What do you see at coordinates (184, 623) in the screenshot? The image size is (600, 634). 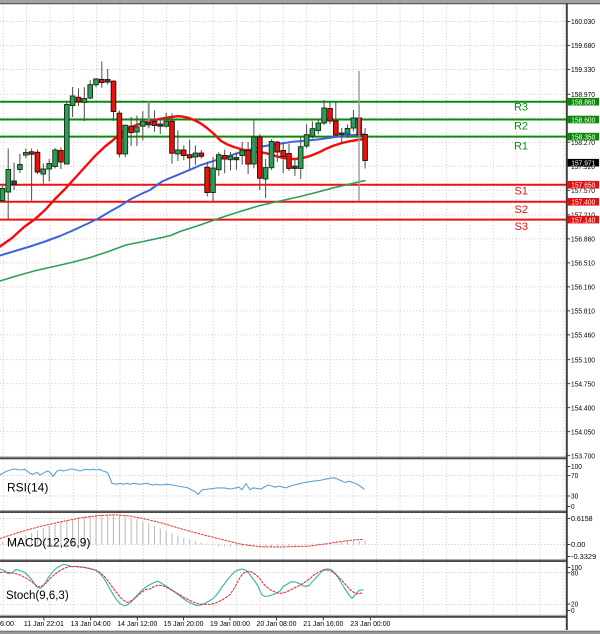 I see `svg-text: 15 Jan 20:00` at bounding box center [184, 623].